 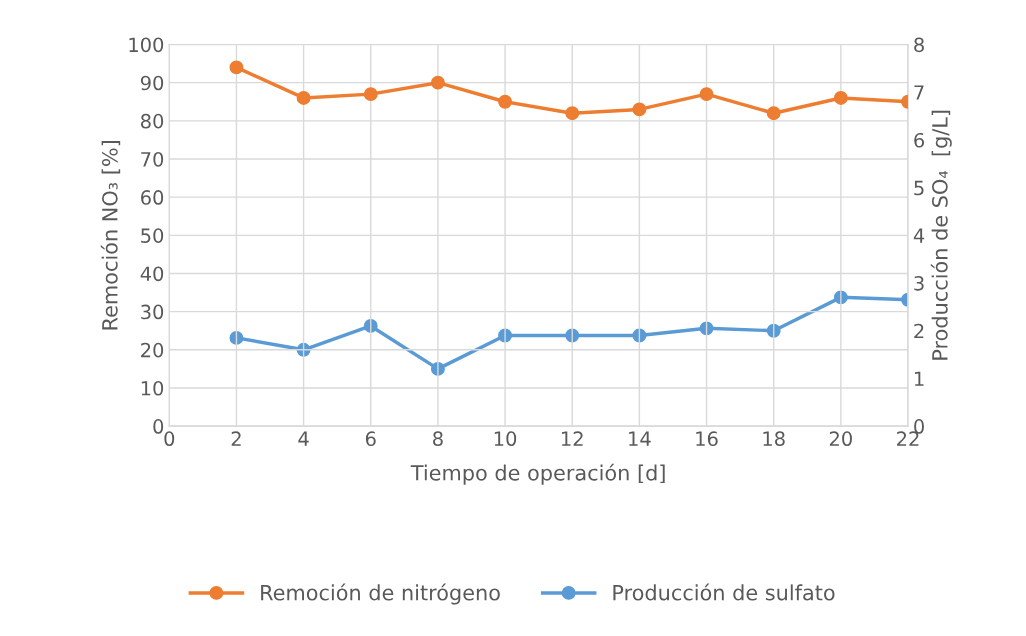 I want to click on y2-tick-label: 8, so click(x=919, y=45).